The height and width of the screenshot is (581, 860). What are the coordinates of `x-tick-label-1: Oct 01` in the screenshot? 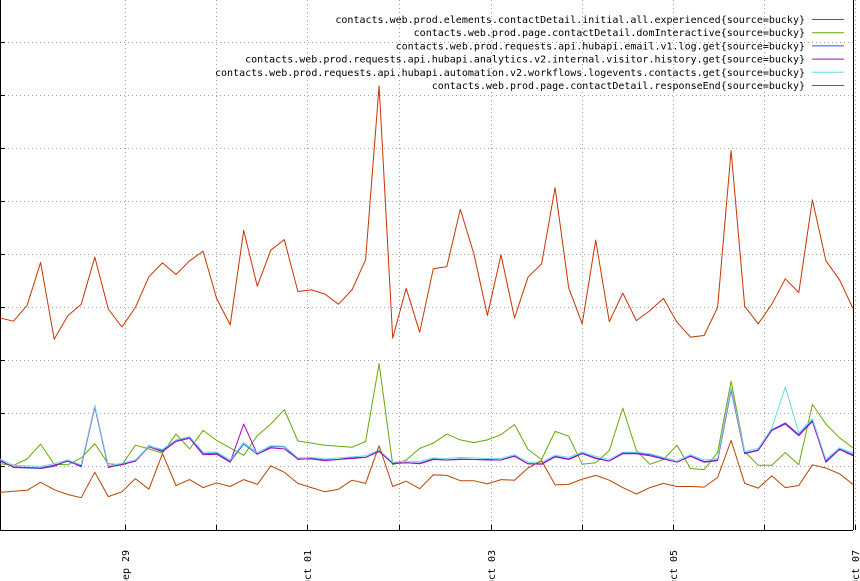 It's located at (308, 565).